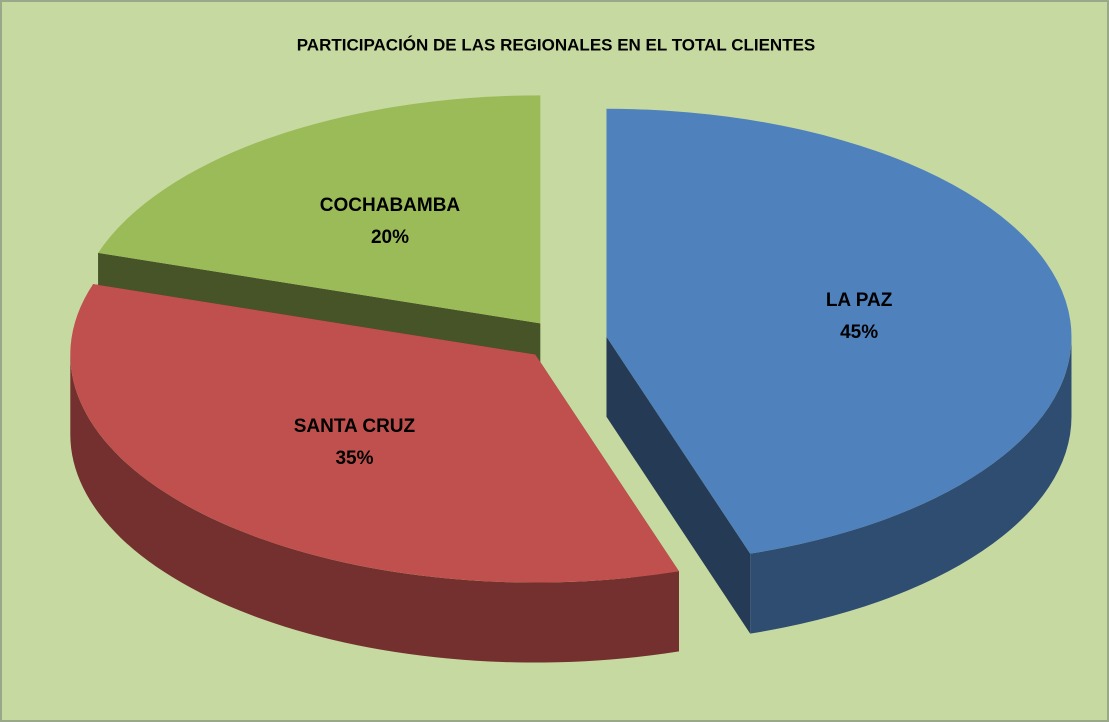 This screenshot has height=722, width=1109. What do you see at coordinates (390, 205) in the screenshot?
I see `slice-label: COCHABAMBA` at bounding box center [390, 205].